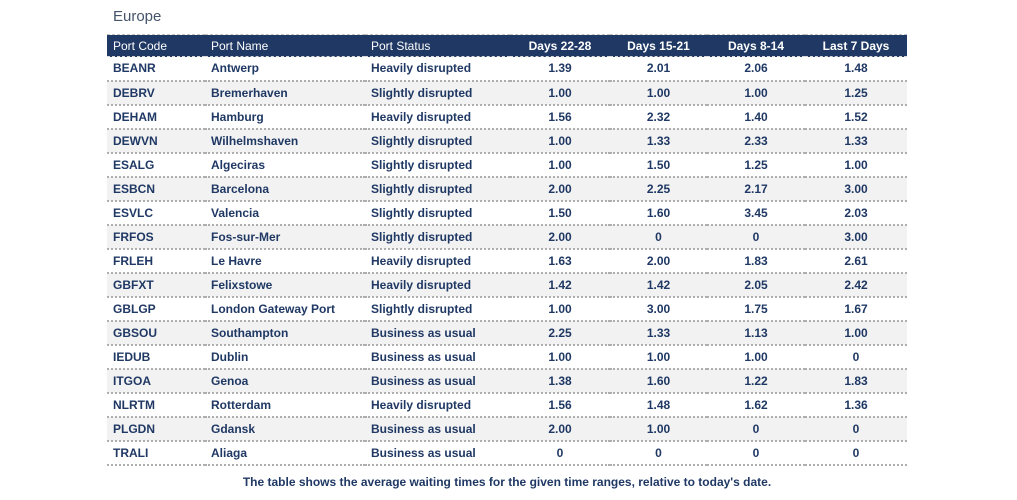  Describe the element at coordinates (756, 333) in the screenshot. I see `cell-days-8-14: 1.13` at that location.